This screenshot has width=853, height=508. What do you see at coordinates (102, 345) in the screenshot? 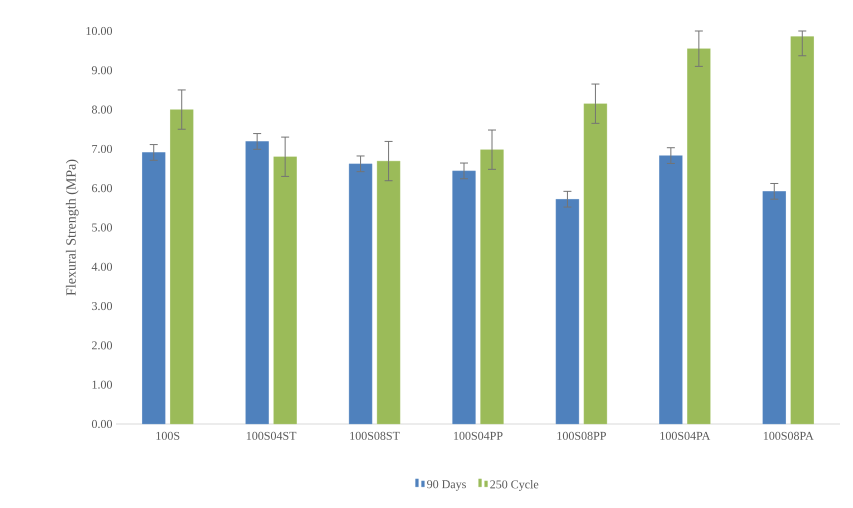
I see `y-tick-label: 2.00` at bounding box center [102, 345].